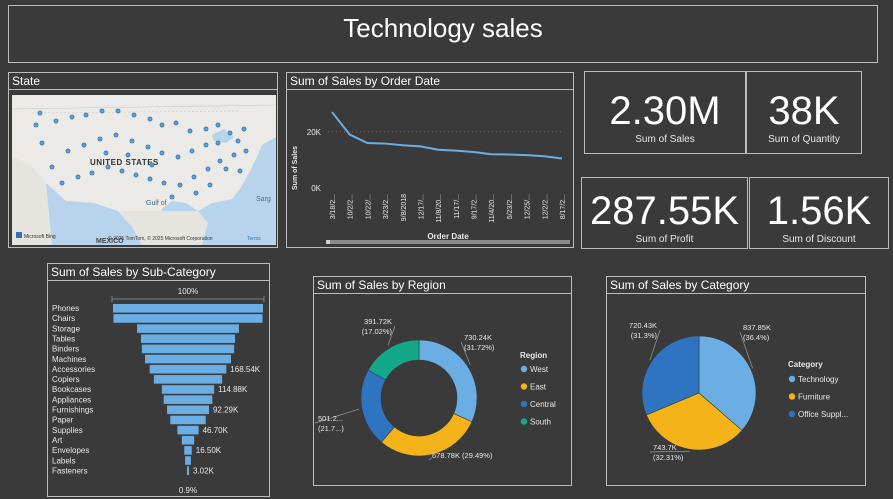 This screenshot has width=893, height=499. What do you see at coordinates (818, 379) in the screenshot?
I see `legend-item-label: Technology` at bounding box center [818, 379].